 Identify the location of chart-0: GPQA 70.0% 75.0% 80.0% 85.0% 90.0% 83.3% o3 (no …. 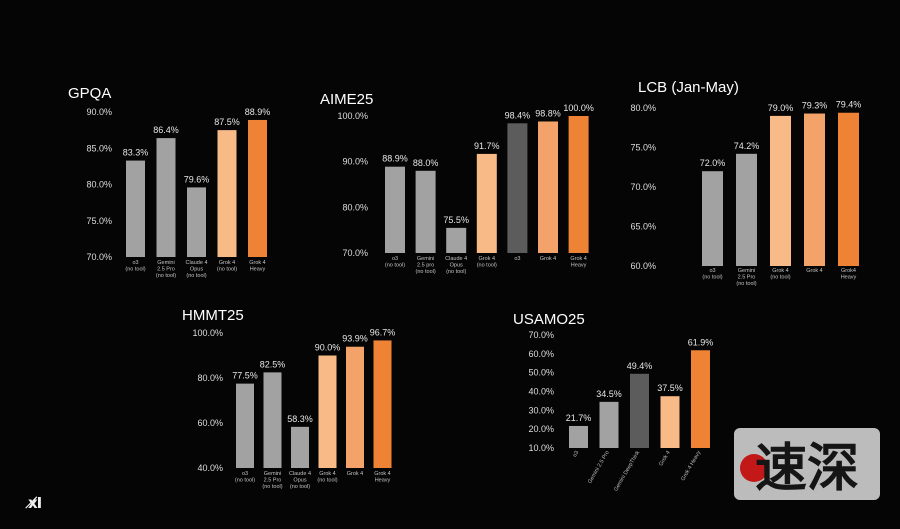
(169, 182).